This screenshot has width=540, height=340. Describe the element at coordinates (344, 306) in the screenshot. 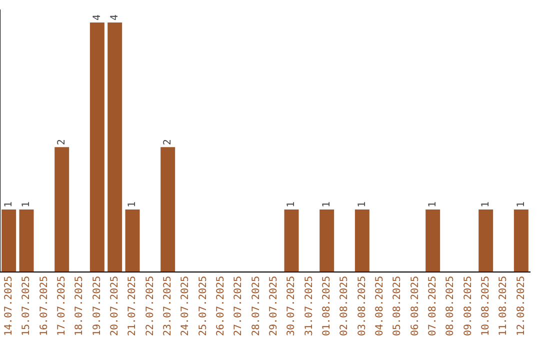

I see `x-tick-label: 02.08.2025` at that location.